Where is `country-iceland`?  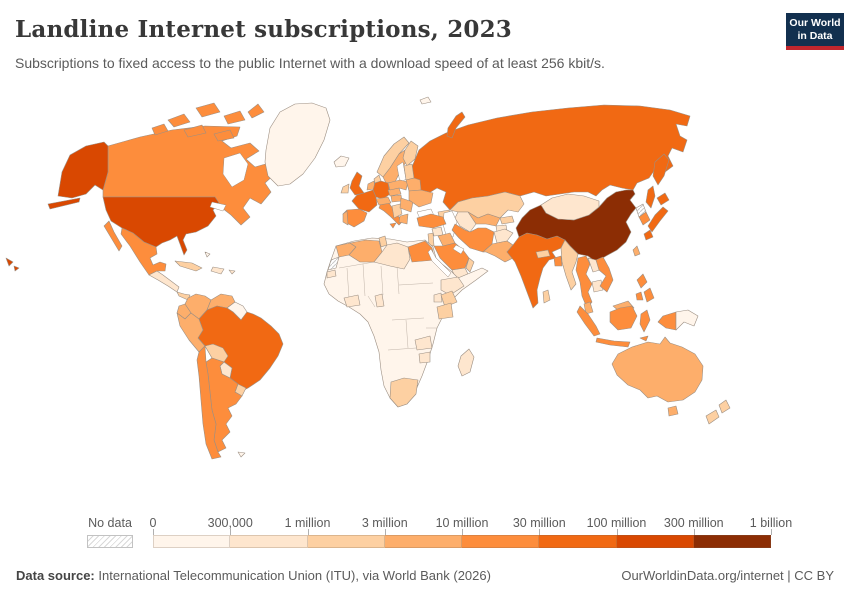 country-iceland is located at coordinates (341, 161).